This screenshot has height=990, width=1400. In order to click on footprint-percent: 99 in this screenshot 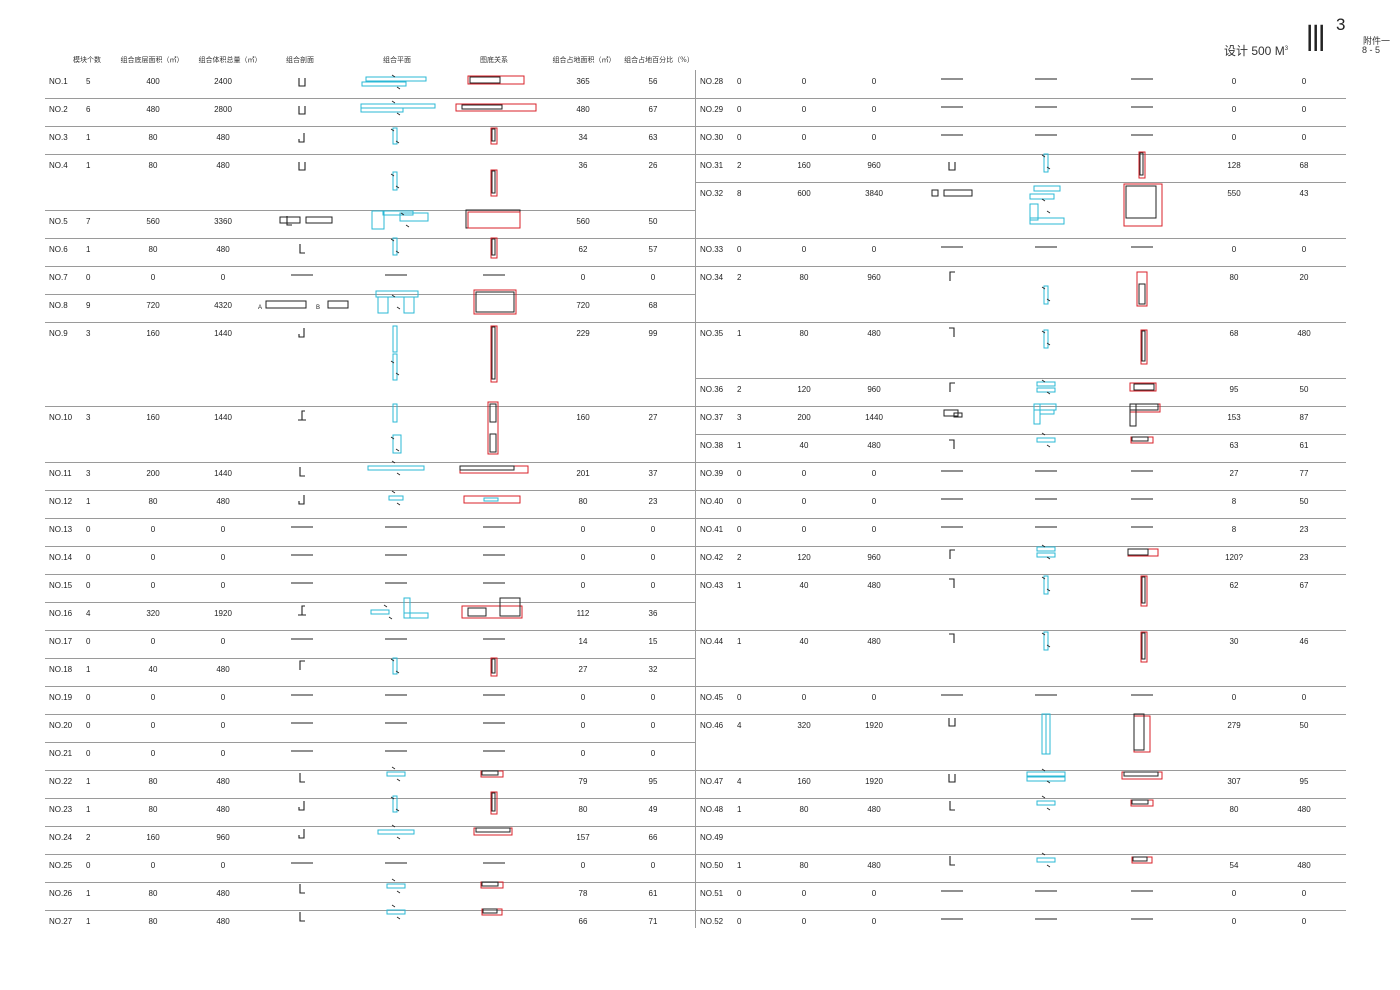, I will do `click(653, 333)`.